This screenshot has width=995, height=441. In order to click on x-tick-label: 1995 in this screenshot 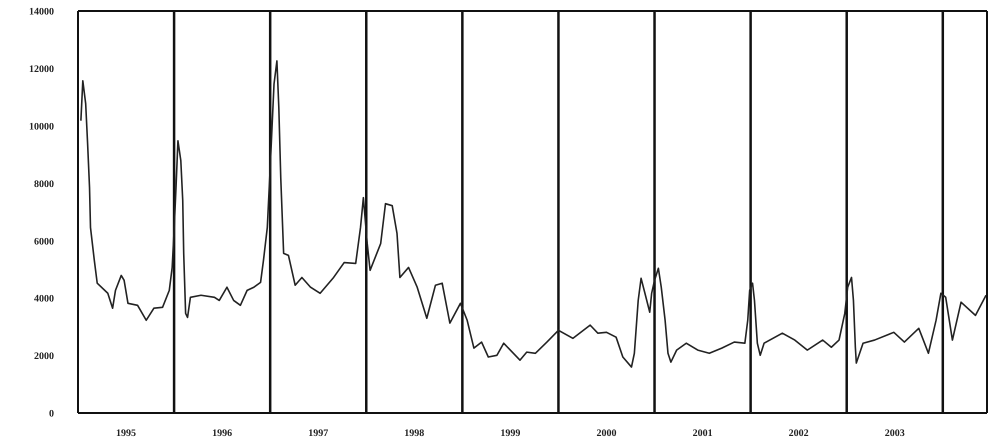, I will do `click(126, 434)`.